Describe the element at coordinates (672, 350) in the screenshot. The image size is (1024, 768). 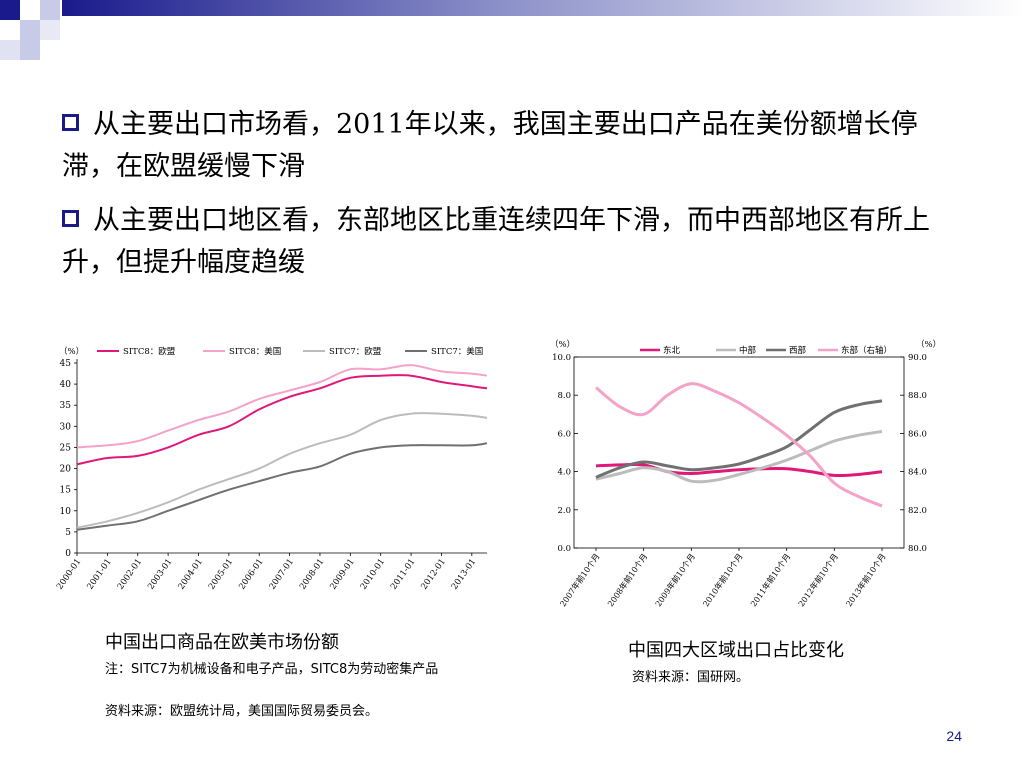
I see `legend-label: 东北` at that location.